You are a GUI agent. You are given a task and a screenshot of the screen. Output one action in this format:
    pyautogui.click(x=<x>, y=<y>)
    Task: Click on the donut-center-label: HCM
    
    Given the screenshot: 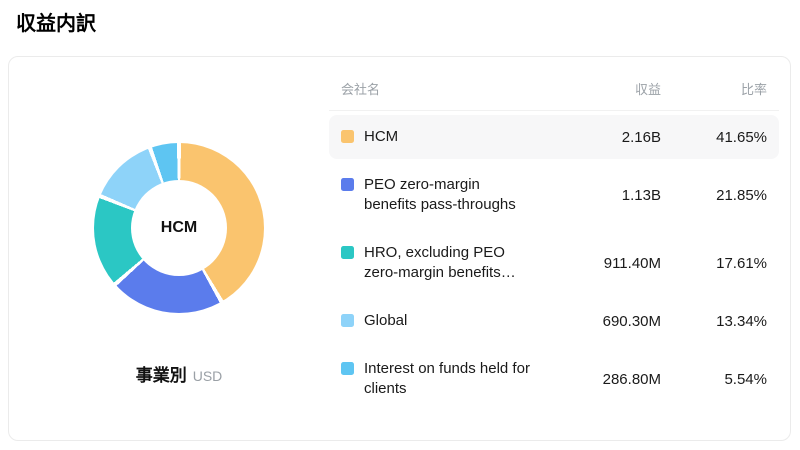 What is the action you would take?
    pyautogui.click(x=179, y=228)
    